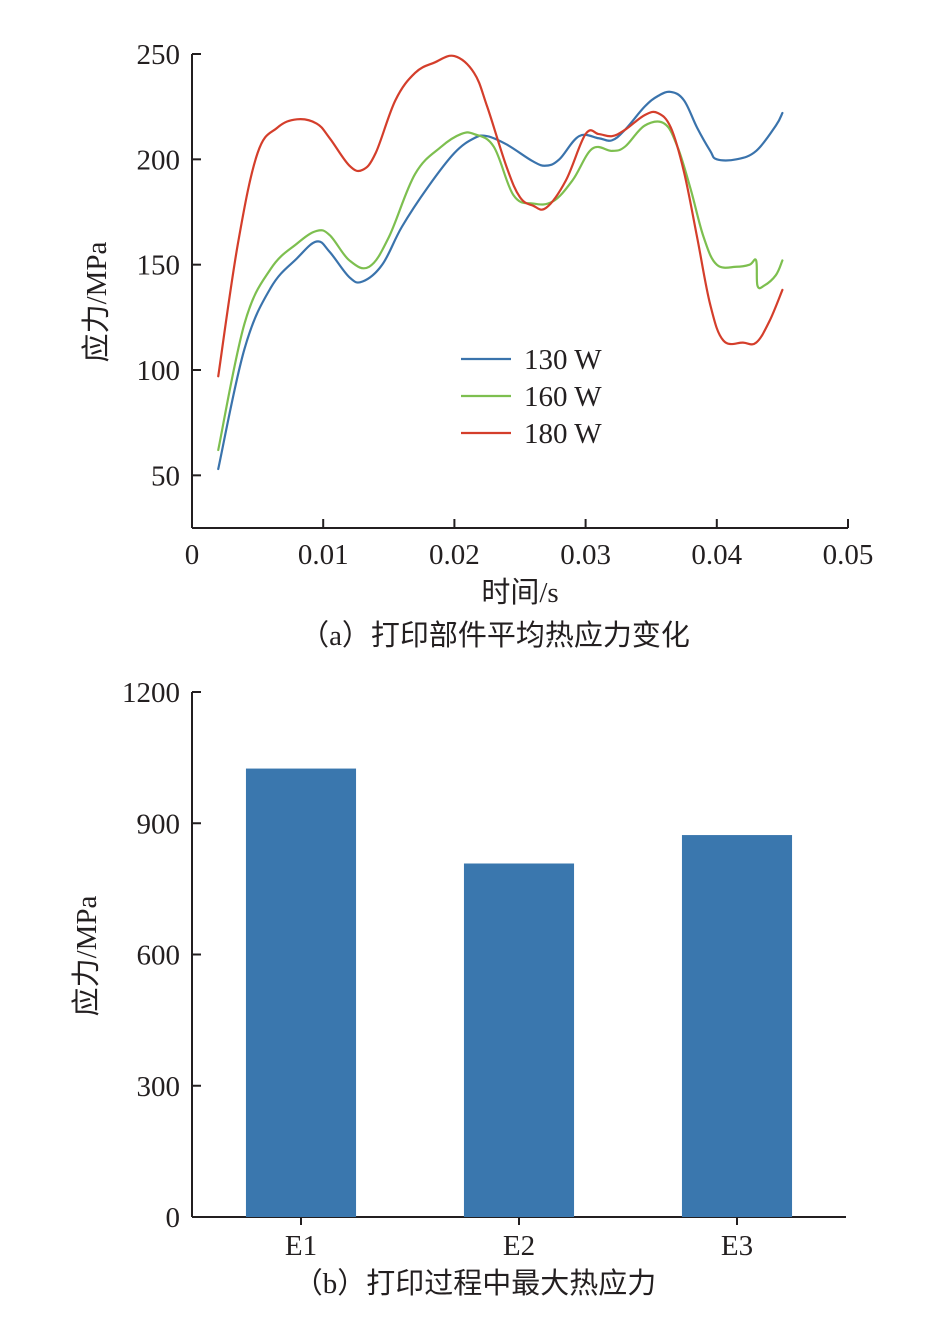 This screenshot has height=1325, width=926. What do you see at coordinates (737, 1246) in the screenshot?
I see `chart-b-x-tick-label: E3` at bounding box center [737, 1246].